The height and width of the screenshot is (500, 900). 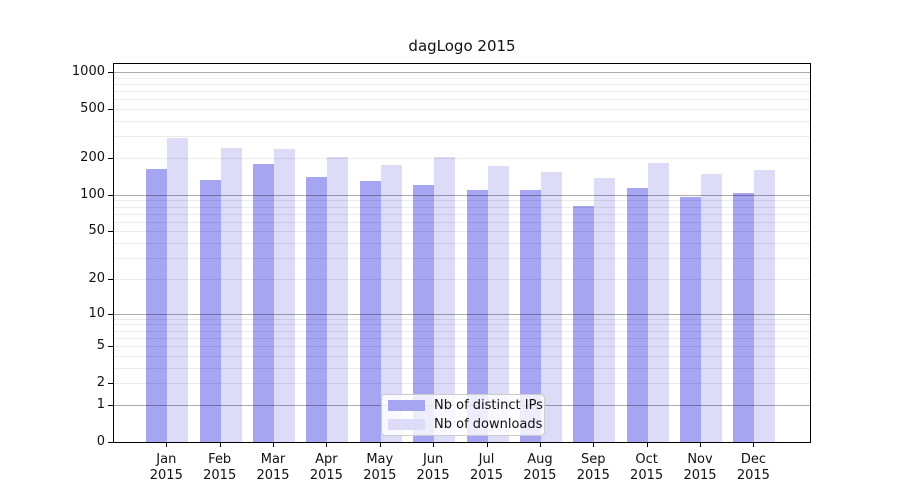 What do you see at coordinates (488, 424) in the screenshot?
I see `legend-label-downloads: Nb of downloads` at bounding box center [488, 424].